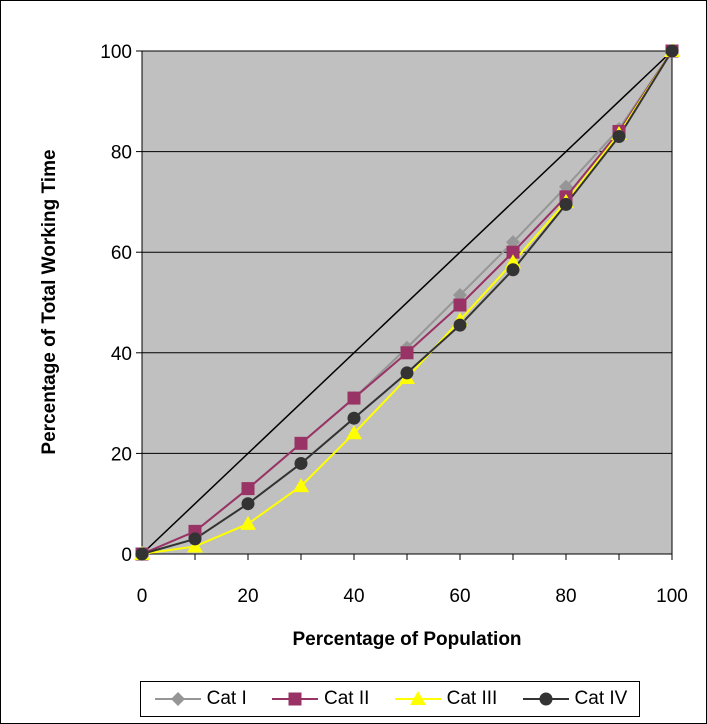 This screenshot has height=724, width=707. What do you see at coordinates (142, 596) in the screenshot?
I see `x-tick-label: 0` at bounding box center [142, 596].